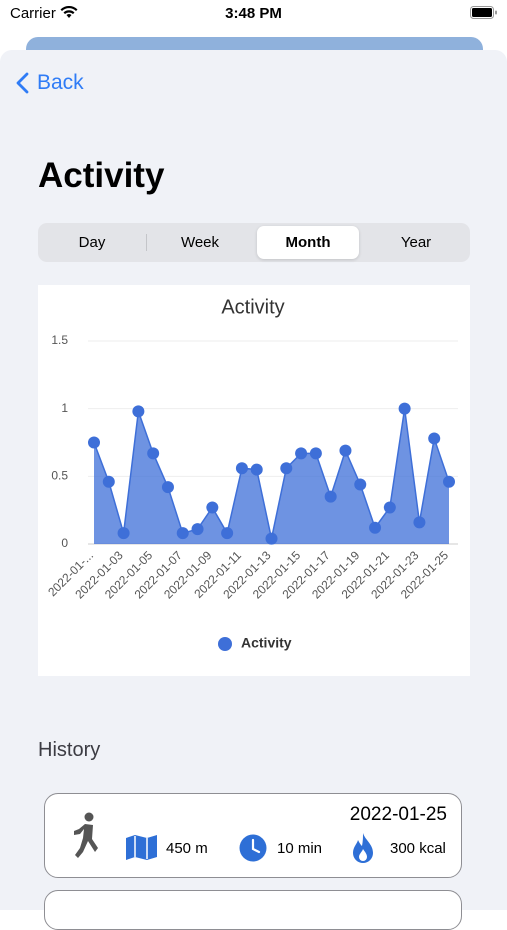 This screenshot has height=930, width=507. I want to click on legend-marker, so click(225, 644).